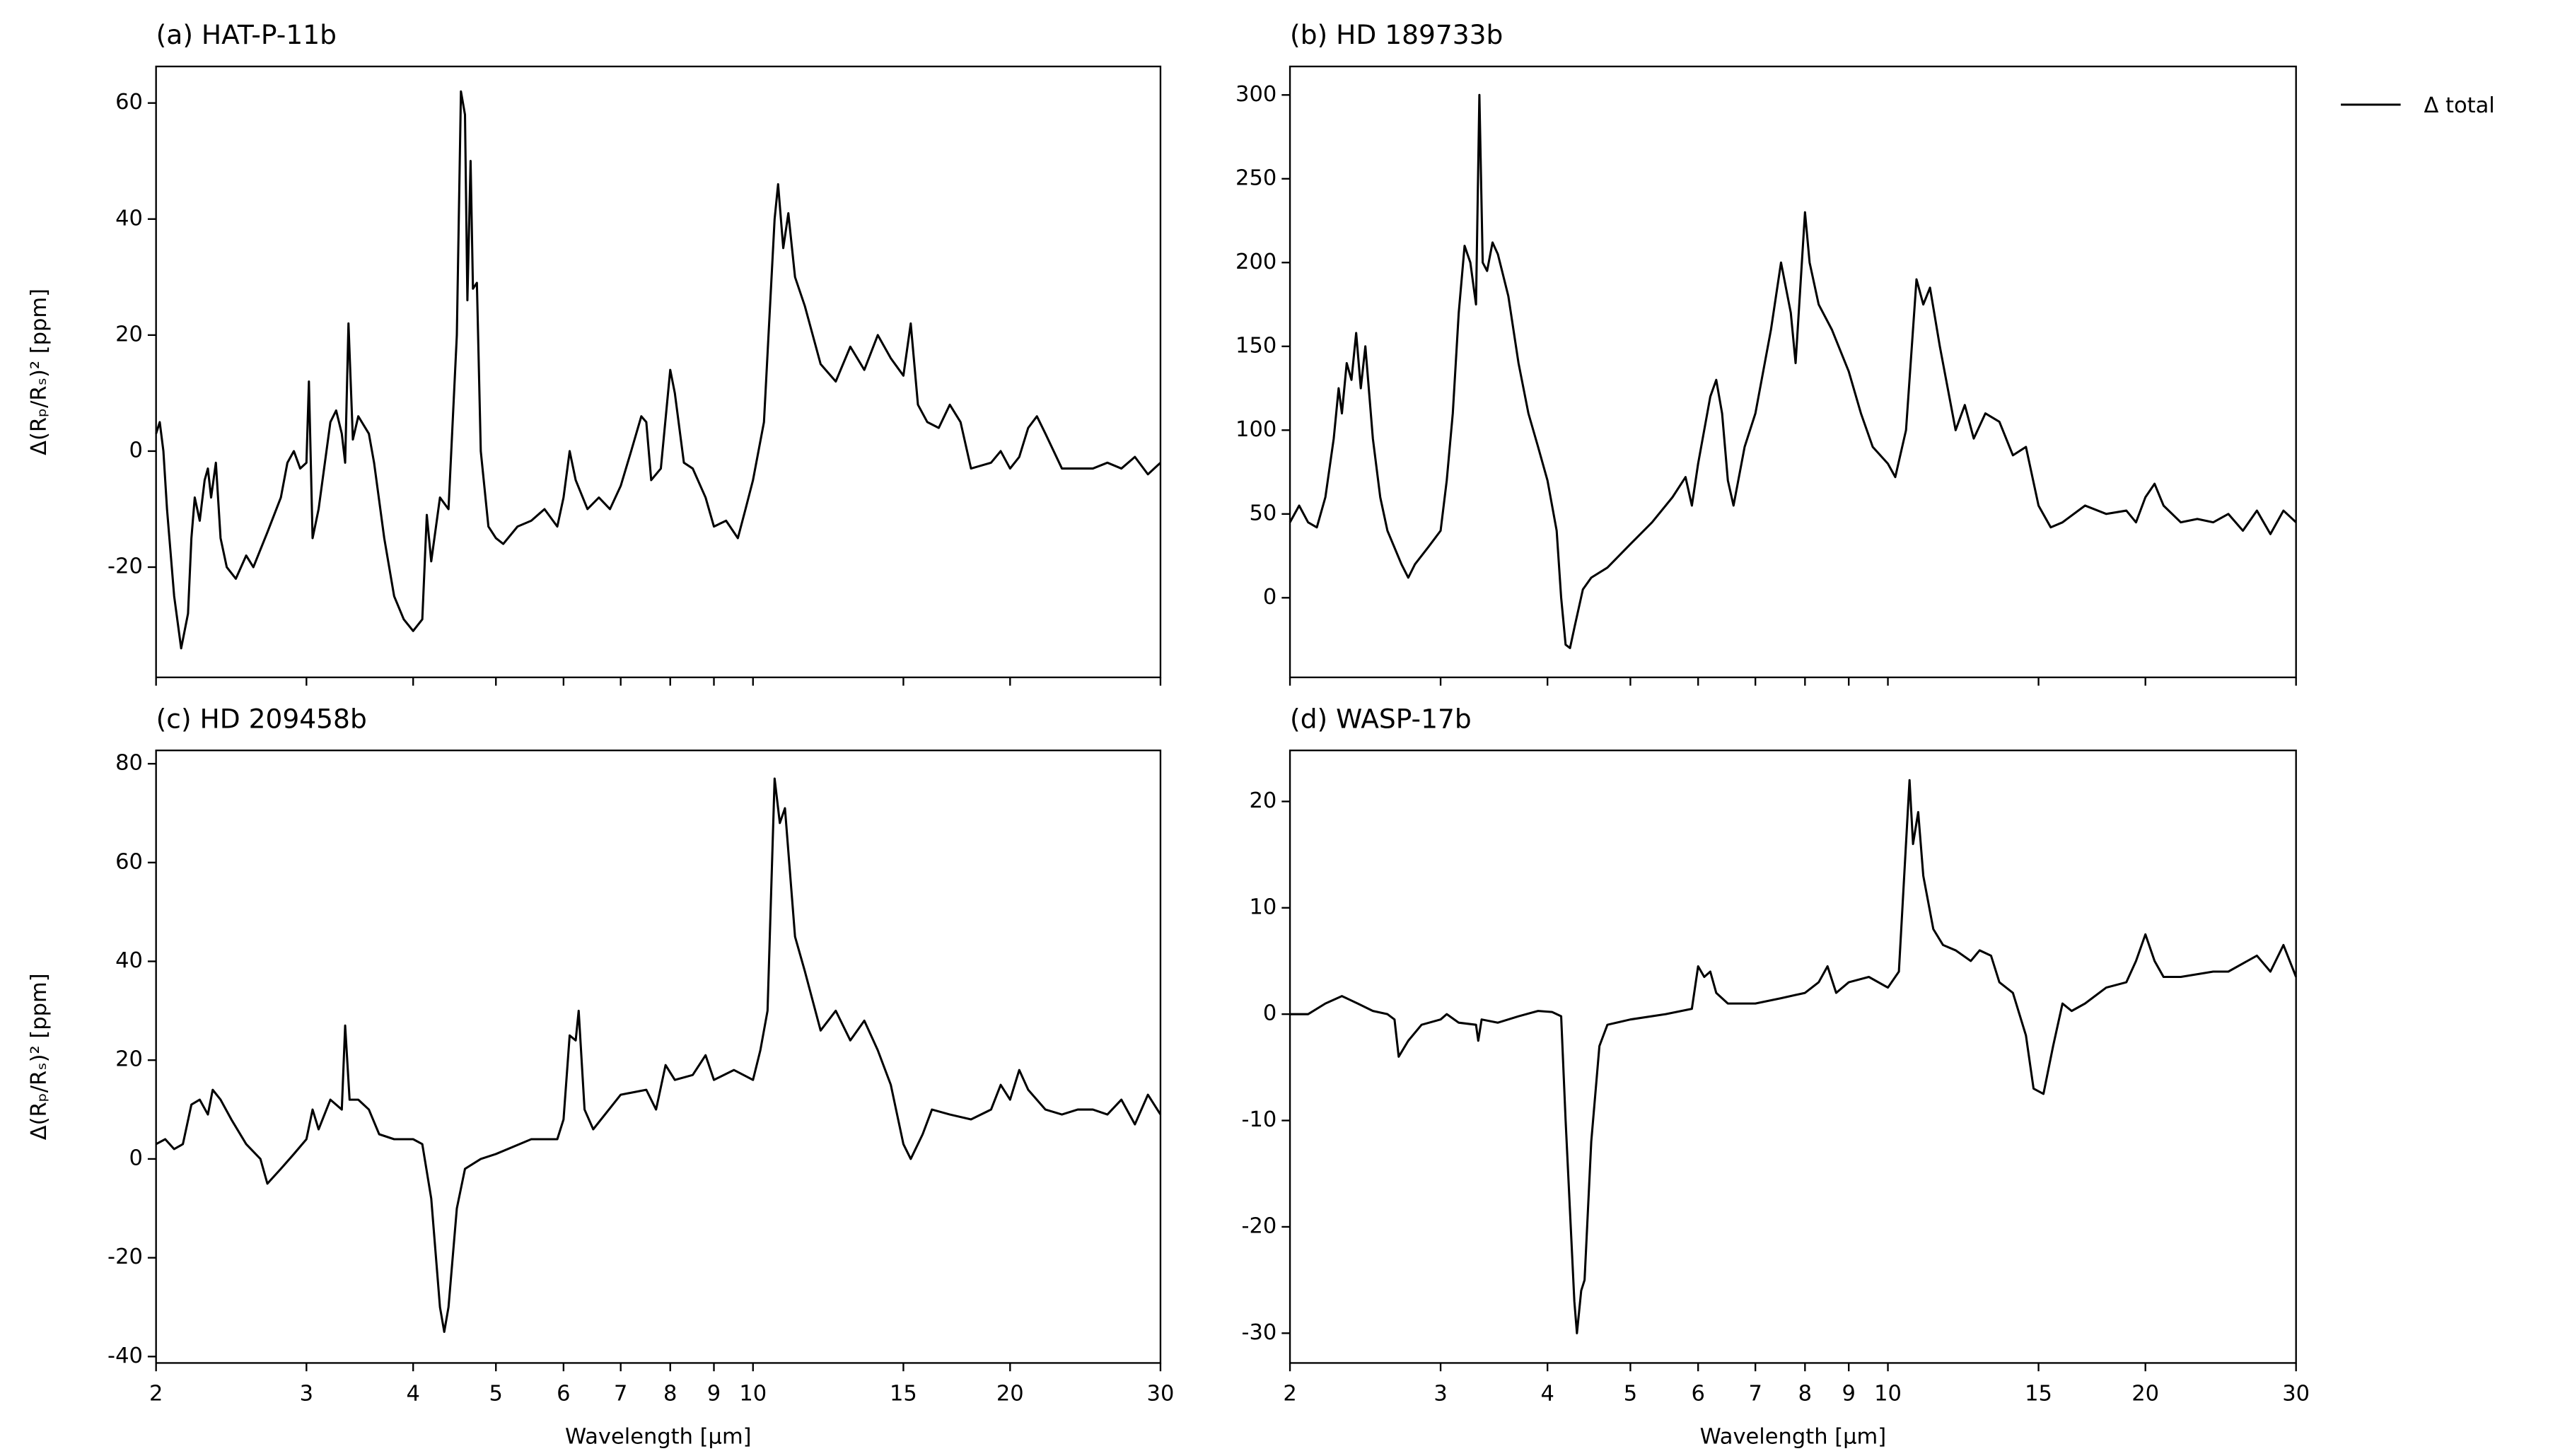  Describe the element at coordinates (1258, 1333) in the screenshot. I see `y-tick-label: -30` at that location.